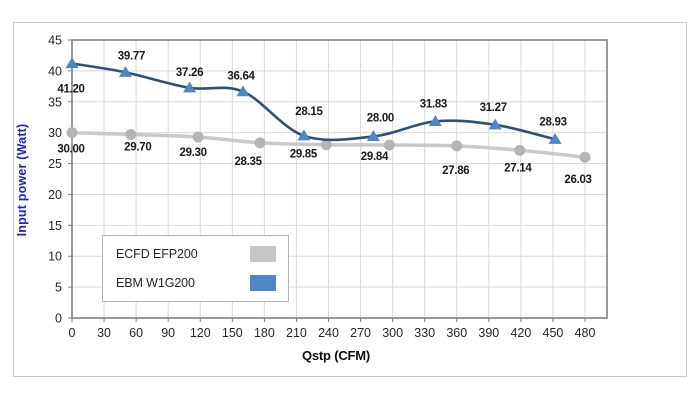 This screenshot has height=400, width=700. Describe the element at coordinates (577, 180) in the screenshot. I see `data-label: 26.03` at that location.